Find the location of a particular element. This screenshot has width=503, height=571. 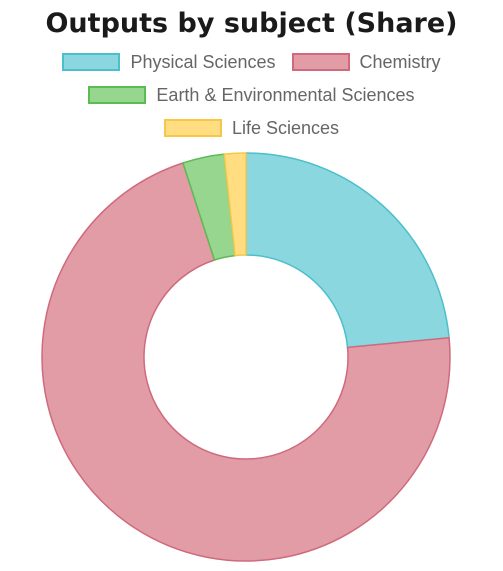

legend-label-life-sciences: Life Sciences is located at coordinates (285, 128).